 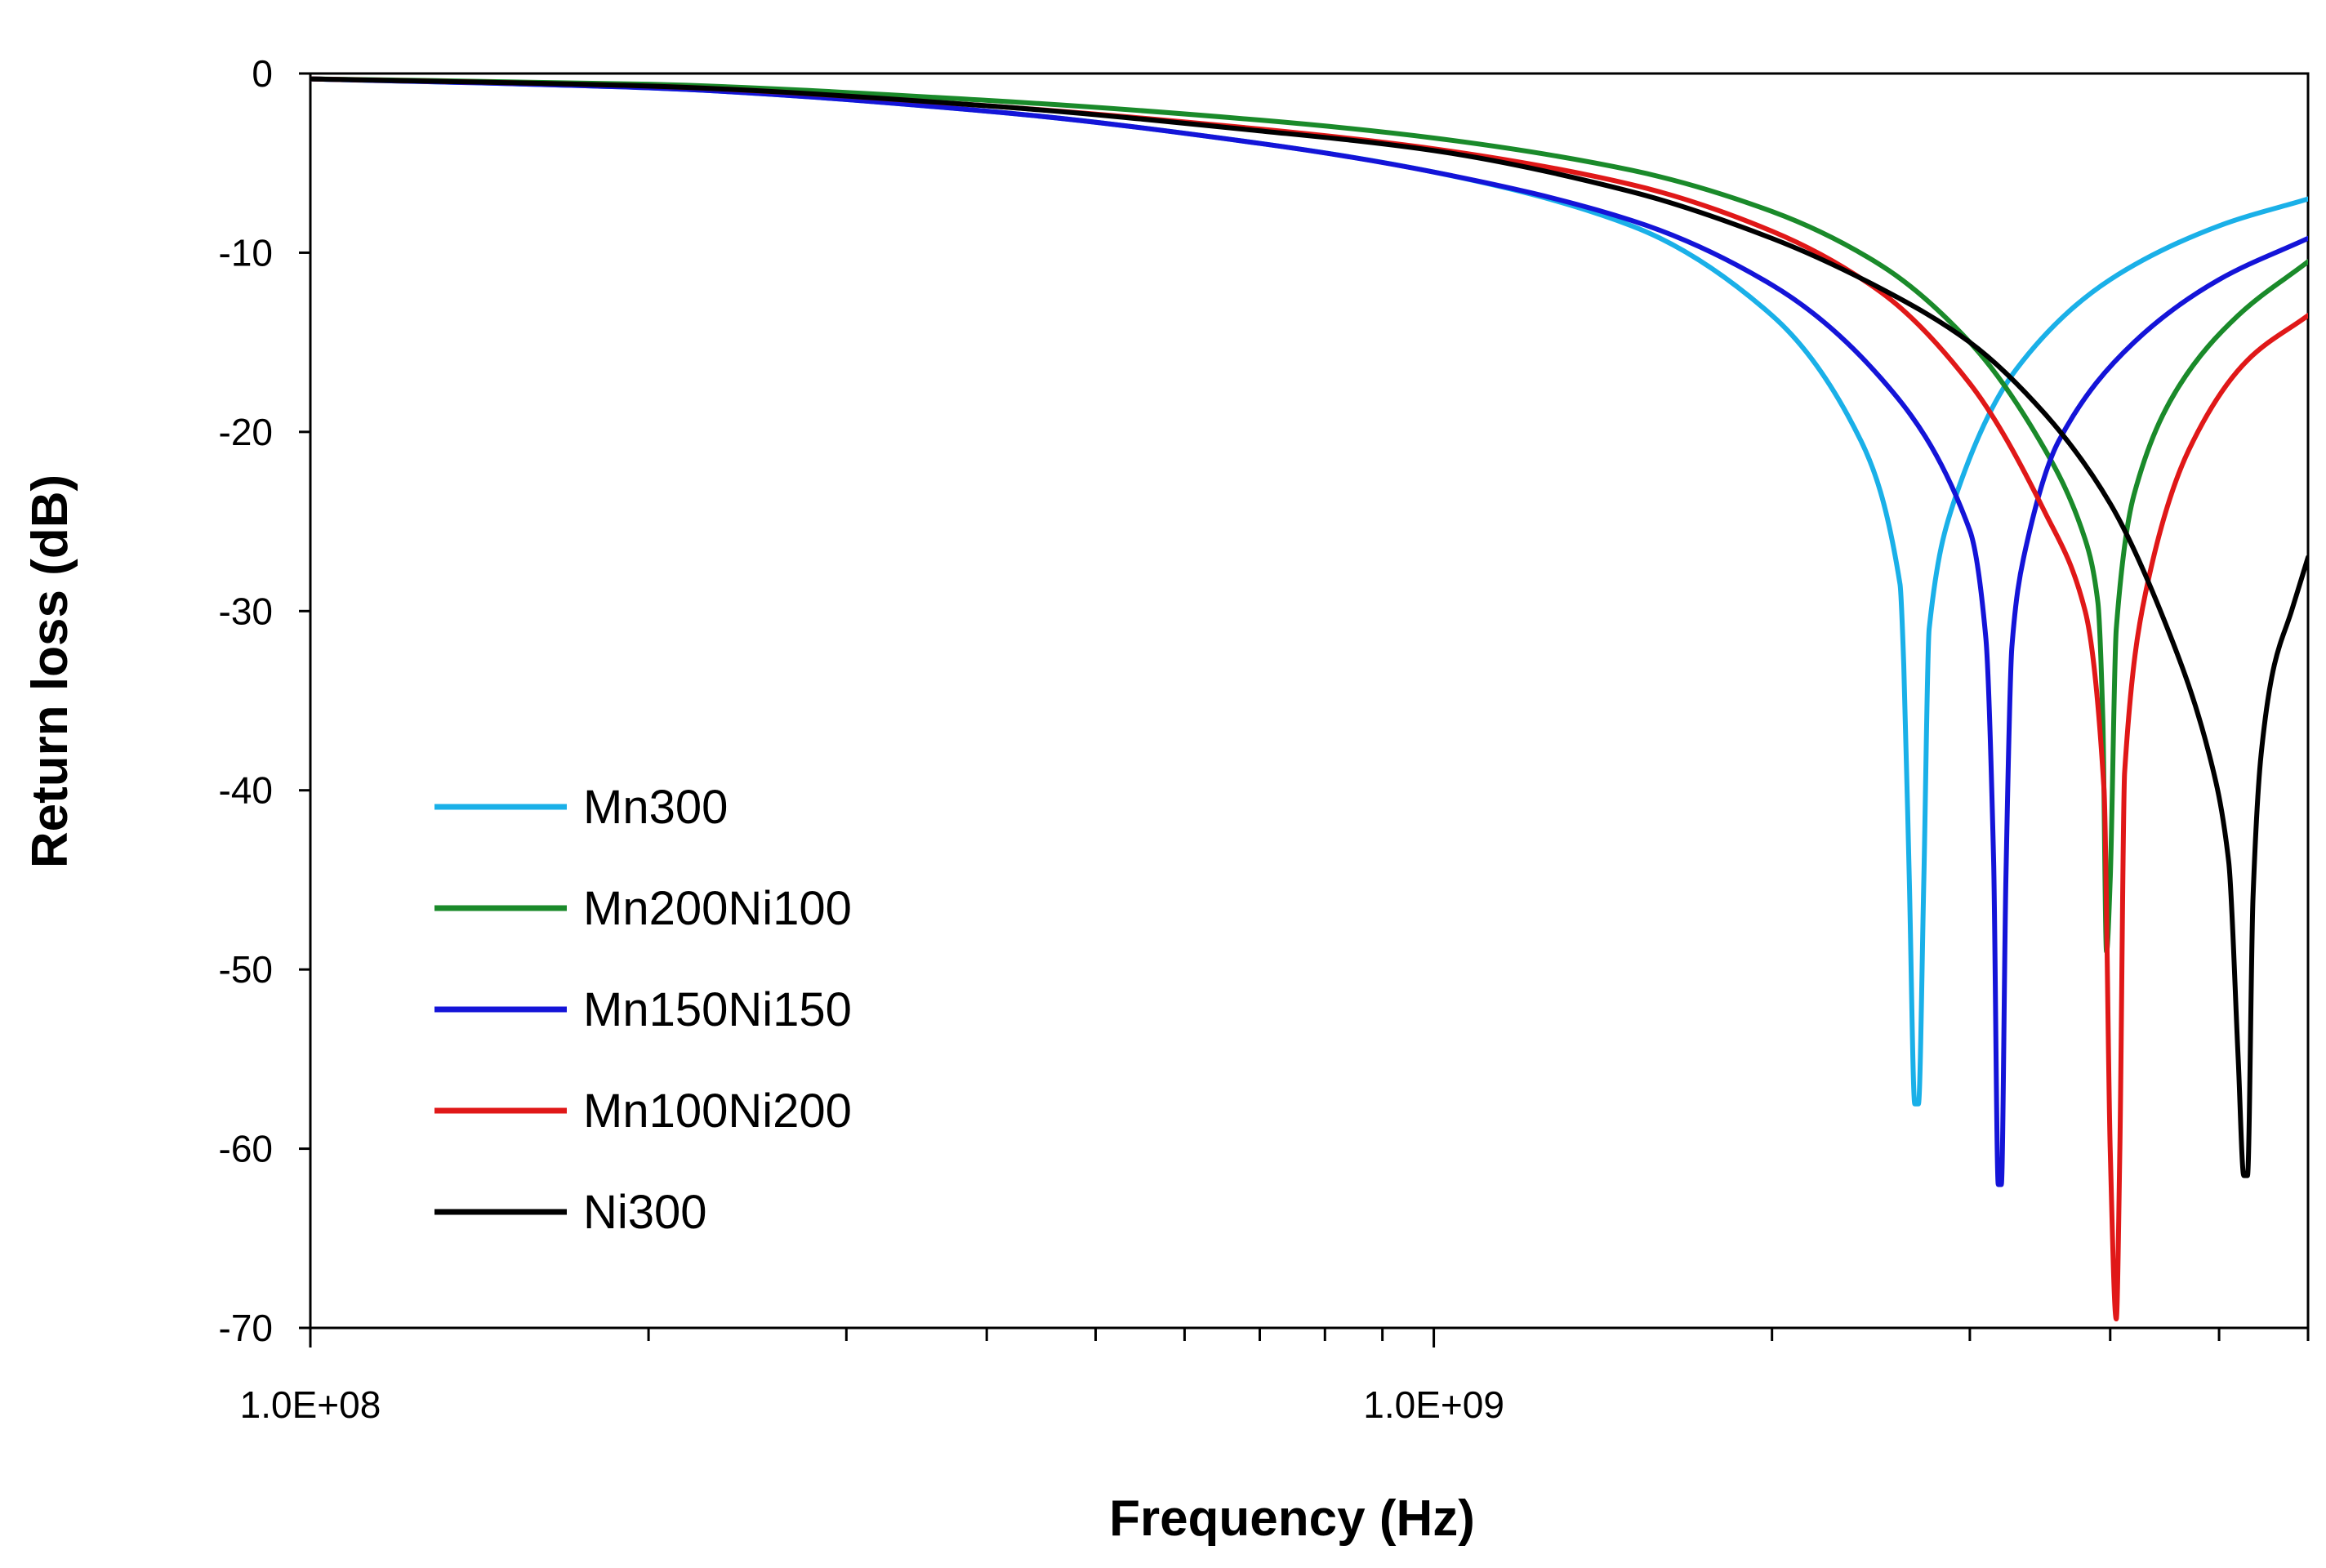 What do you see at coordinates (310, 1404) in the screenshot?
I see `x-tick-label: 1.0E+08` at bounding box center [310, 1404].